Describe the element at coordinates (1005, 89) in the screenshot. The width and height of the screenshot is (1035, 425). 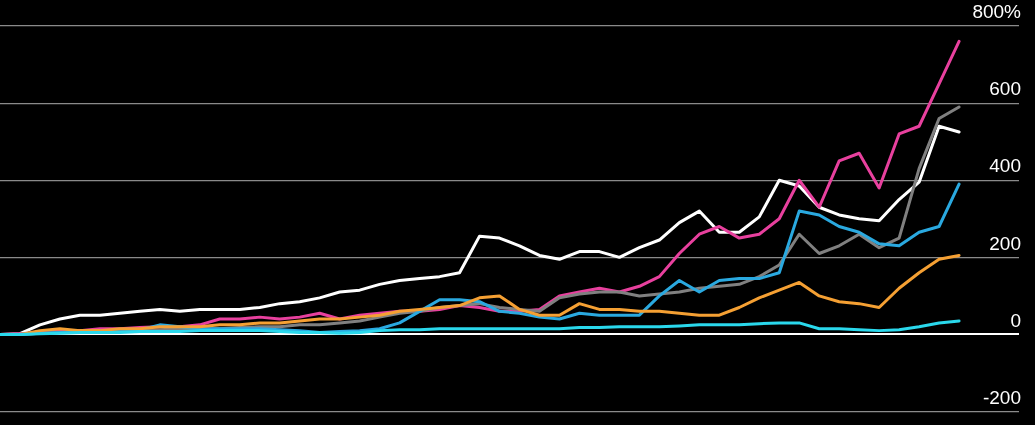
I see `y-tick-label: 600` at that location.